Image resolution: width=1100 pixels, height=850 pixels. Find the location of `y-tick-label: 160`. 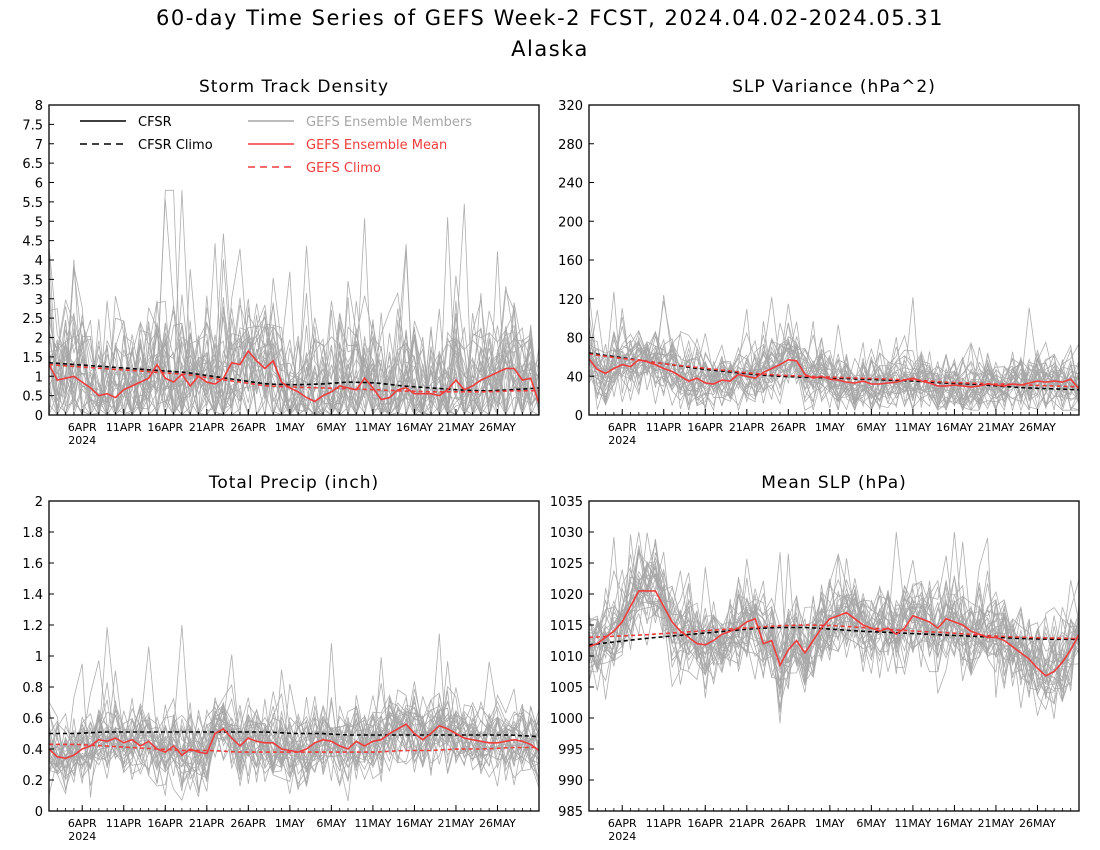

y-tick-label: 160 is located at coordinates (570, 261).